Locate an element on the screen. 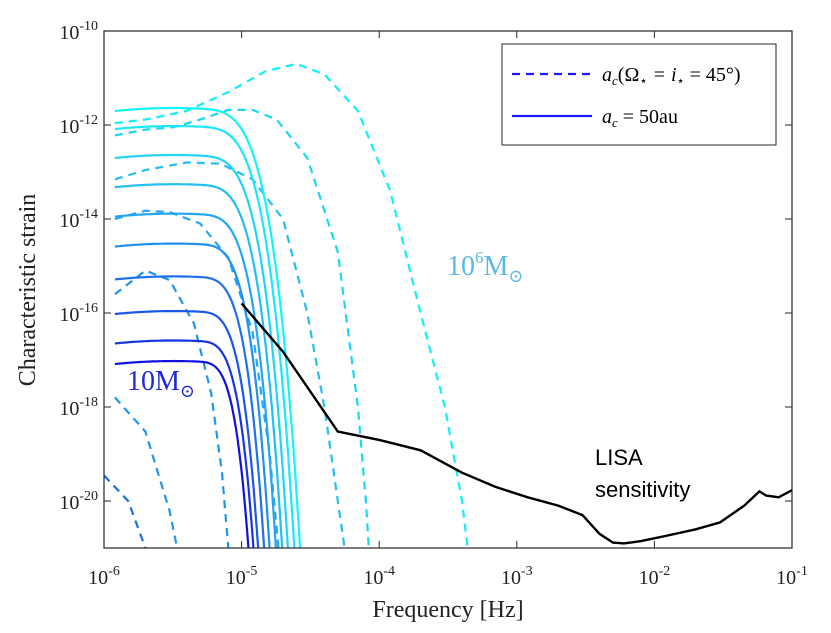 The width and height of the screenshot is (831, 633). legend-box is located at coordinates (639, 94).